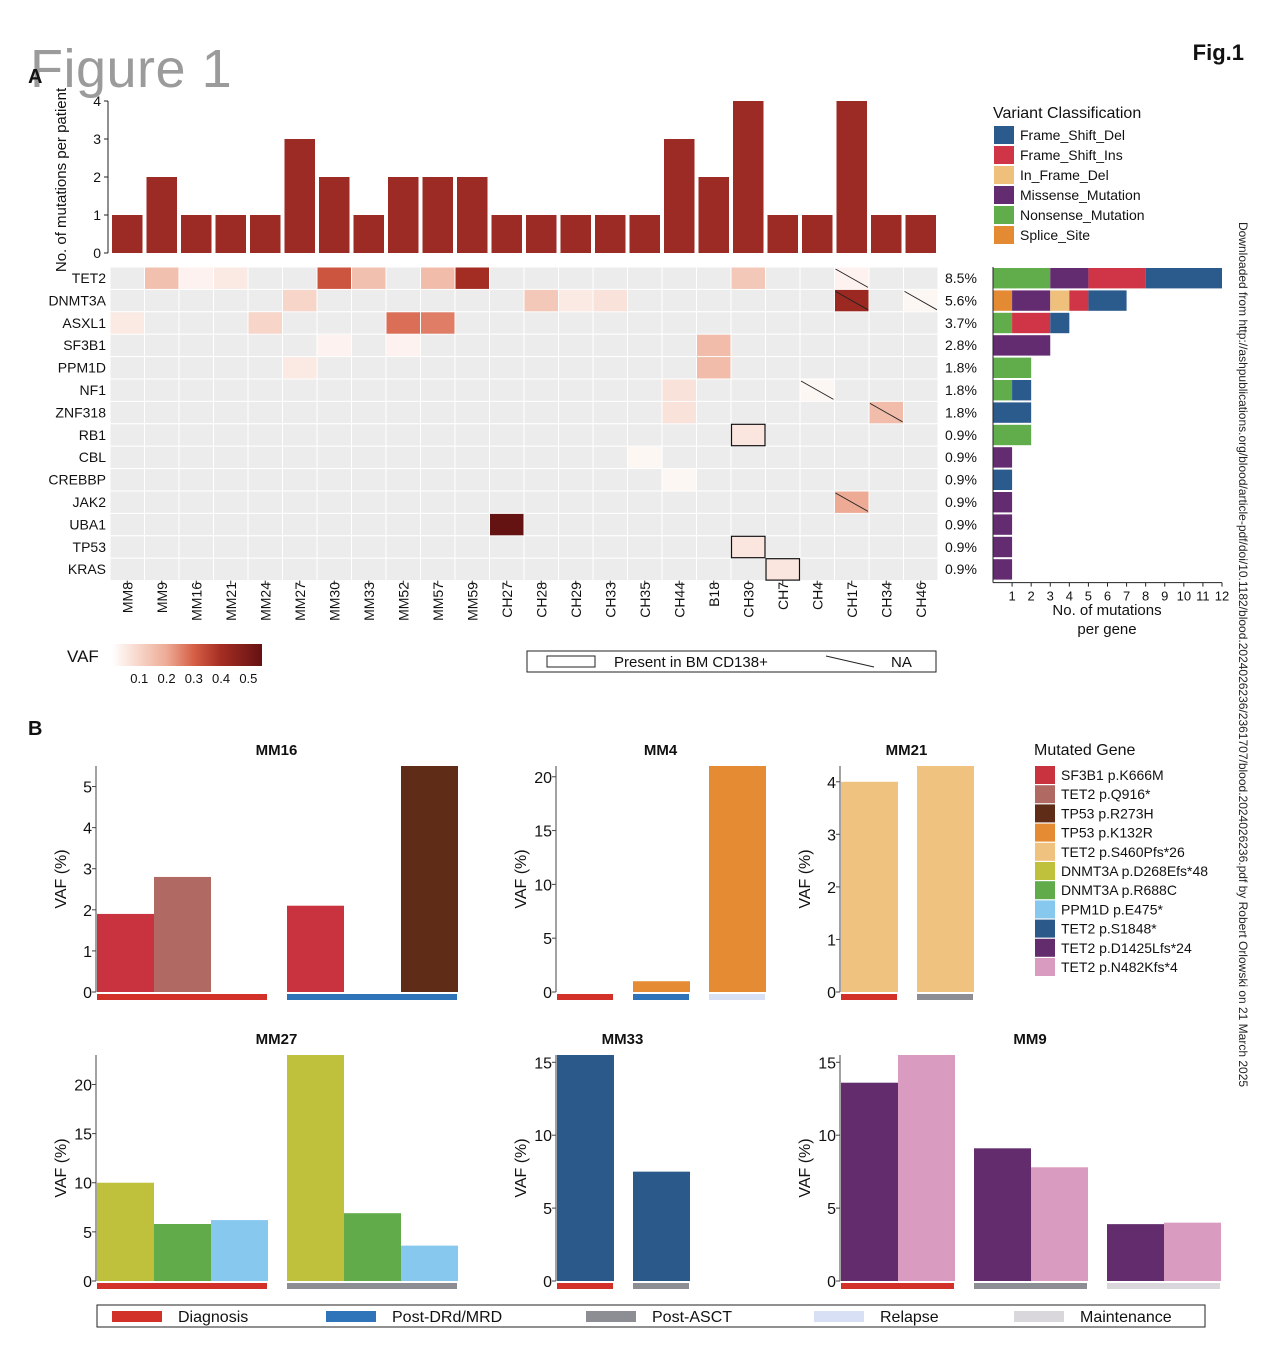 This screenshot has width=1264, height=1362. What do you see at coordinates (783, 596) in the screenshot?
I see `patient-label: CH7` at bounding box center [783, 596].